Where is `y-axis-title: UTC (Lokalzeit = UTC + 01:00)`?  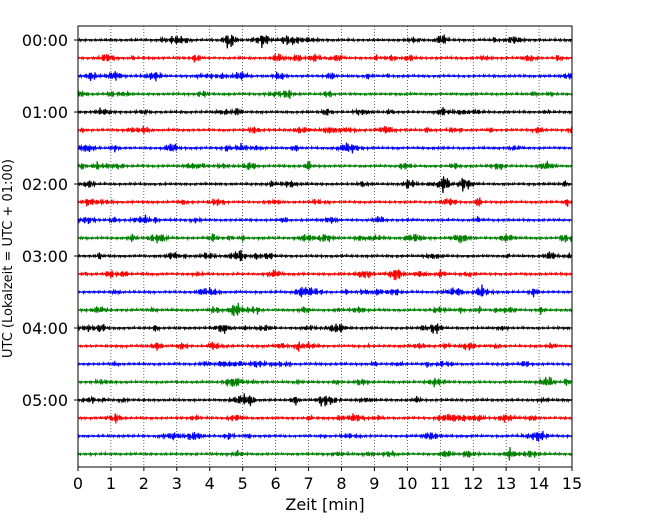 y-axis-title: UTC (Lokalzeit = UTC + 01:00) is located at coordinates (8, 258).